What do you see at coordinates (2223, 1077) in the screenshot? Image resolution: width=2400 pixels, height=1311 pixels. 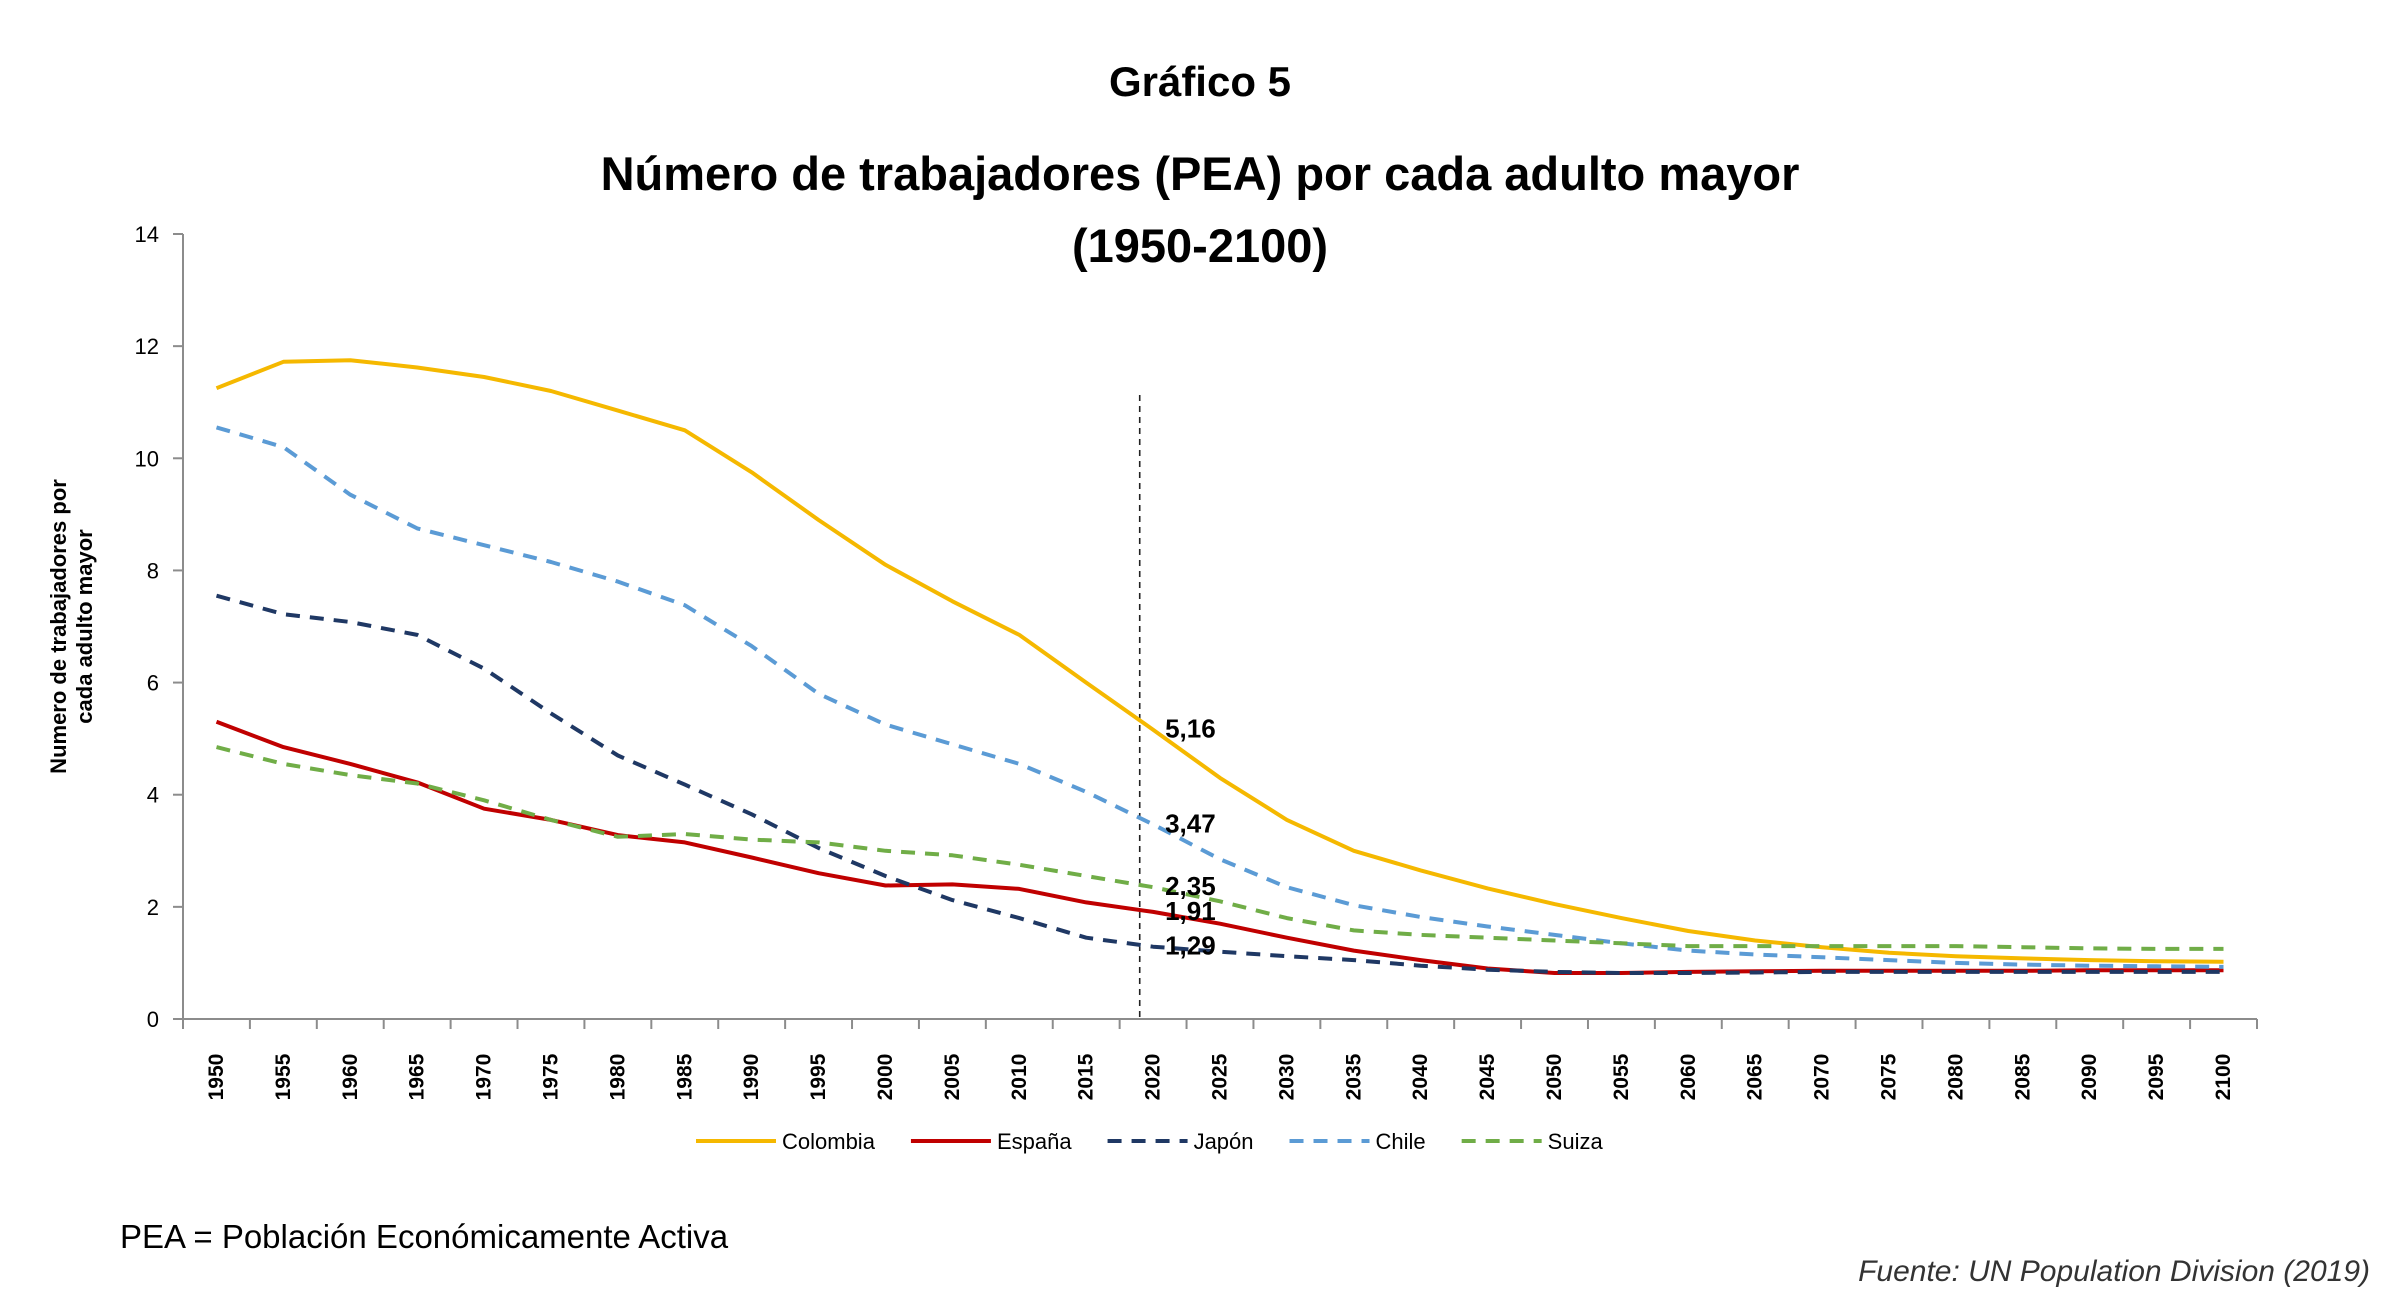 I see `x-tick-label: 2100` at bounding box center [2223, 1077].